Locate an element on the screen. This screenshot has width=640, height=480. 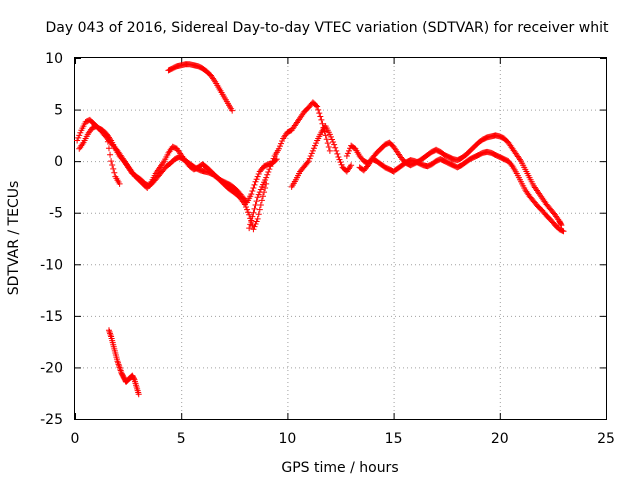
y-tick-label: -5 is located at coordinates (56, 214).